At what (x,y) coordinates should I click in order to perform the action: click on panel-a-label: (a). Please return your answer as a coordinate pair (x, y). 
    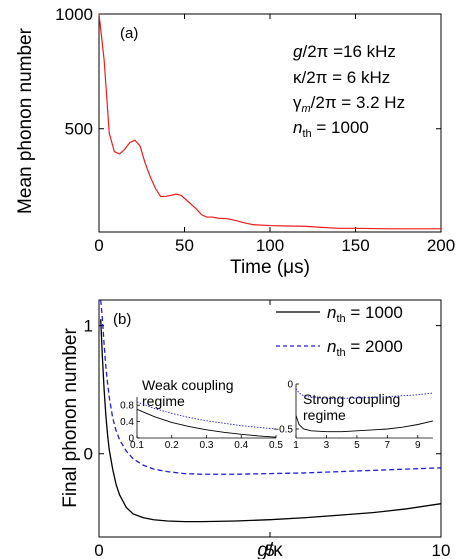
    Looking at the image, I should click on (129, 33).